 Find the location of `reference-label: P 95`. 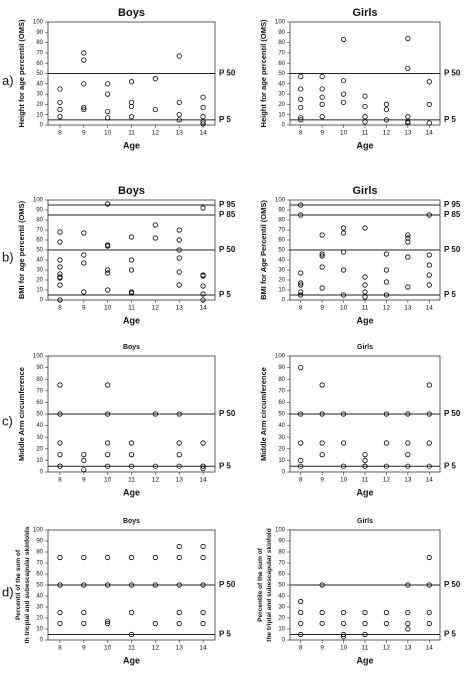

reference-label: P 95 is located at coordinates (227, 204).